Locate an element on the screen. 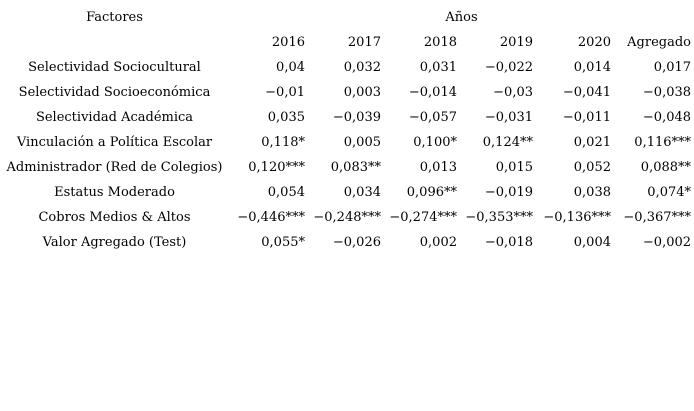 This screenshot has height=411, width=694. value-cell: −0,041 is located at coordinates (586, 92).